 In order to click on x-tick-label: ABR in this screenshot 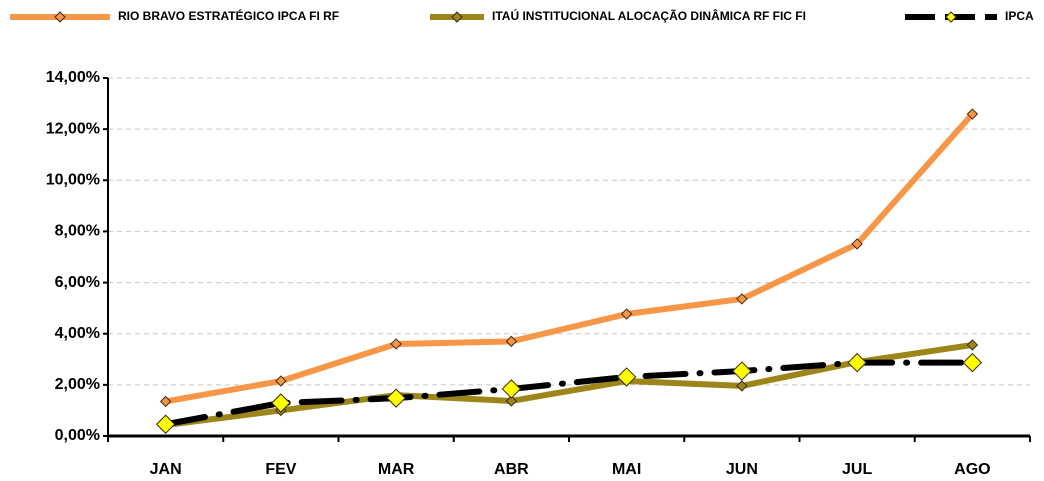, I will do `click(511, 469)`.